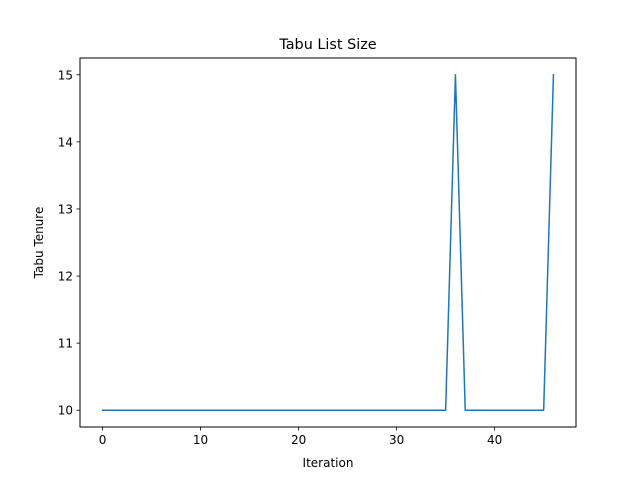 The height and width of the screenshot is (480, 640). What do you see at coordinates (39, 243) in the screenshot?
I see `y-axis-label: Tabu Tenure` at bounding box center [39, 243].